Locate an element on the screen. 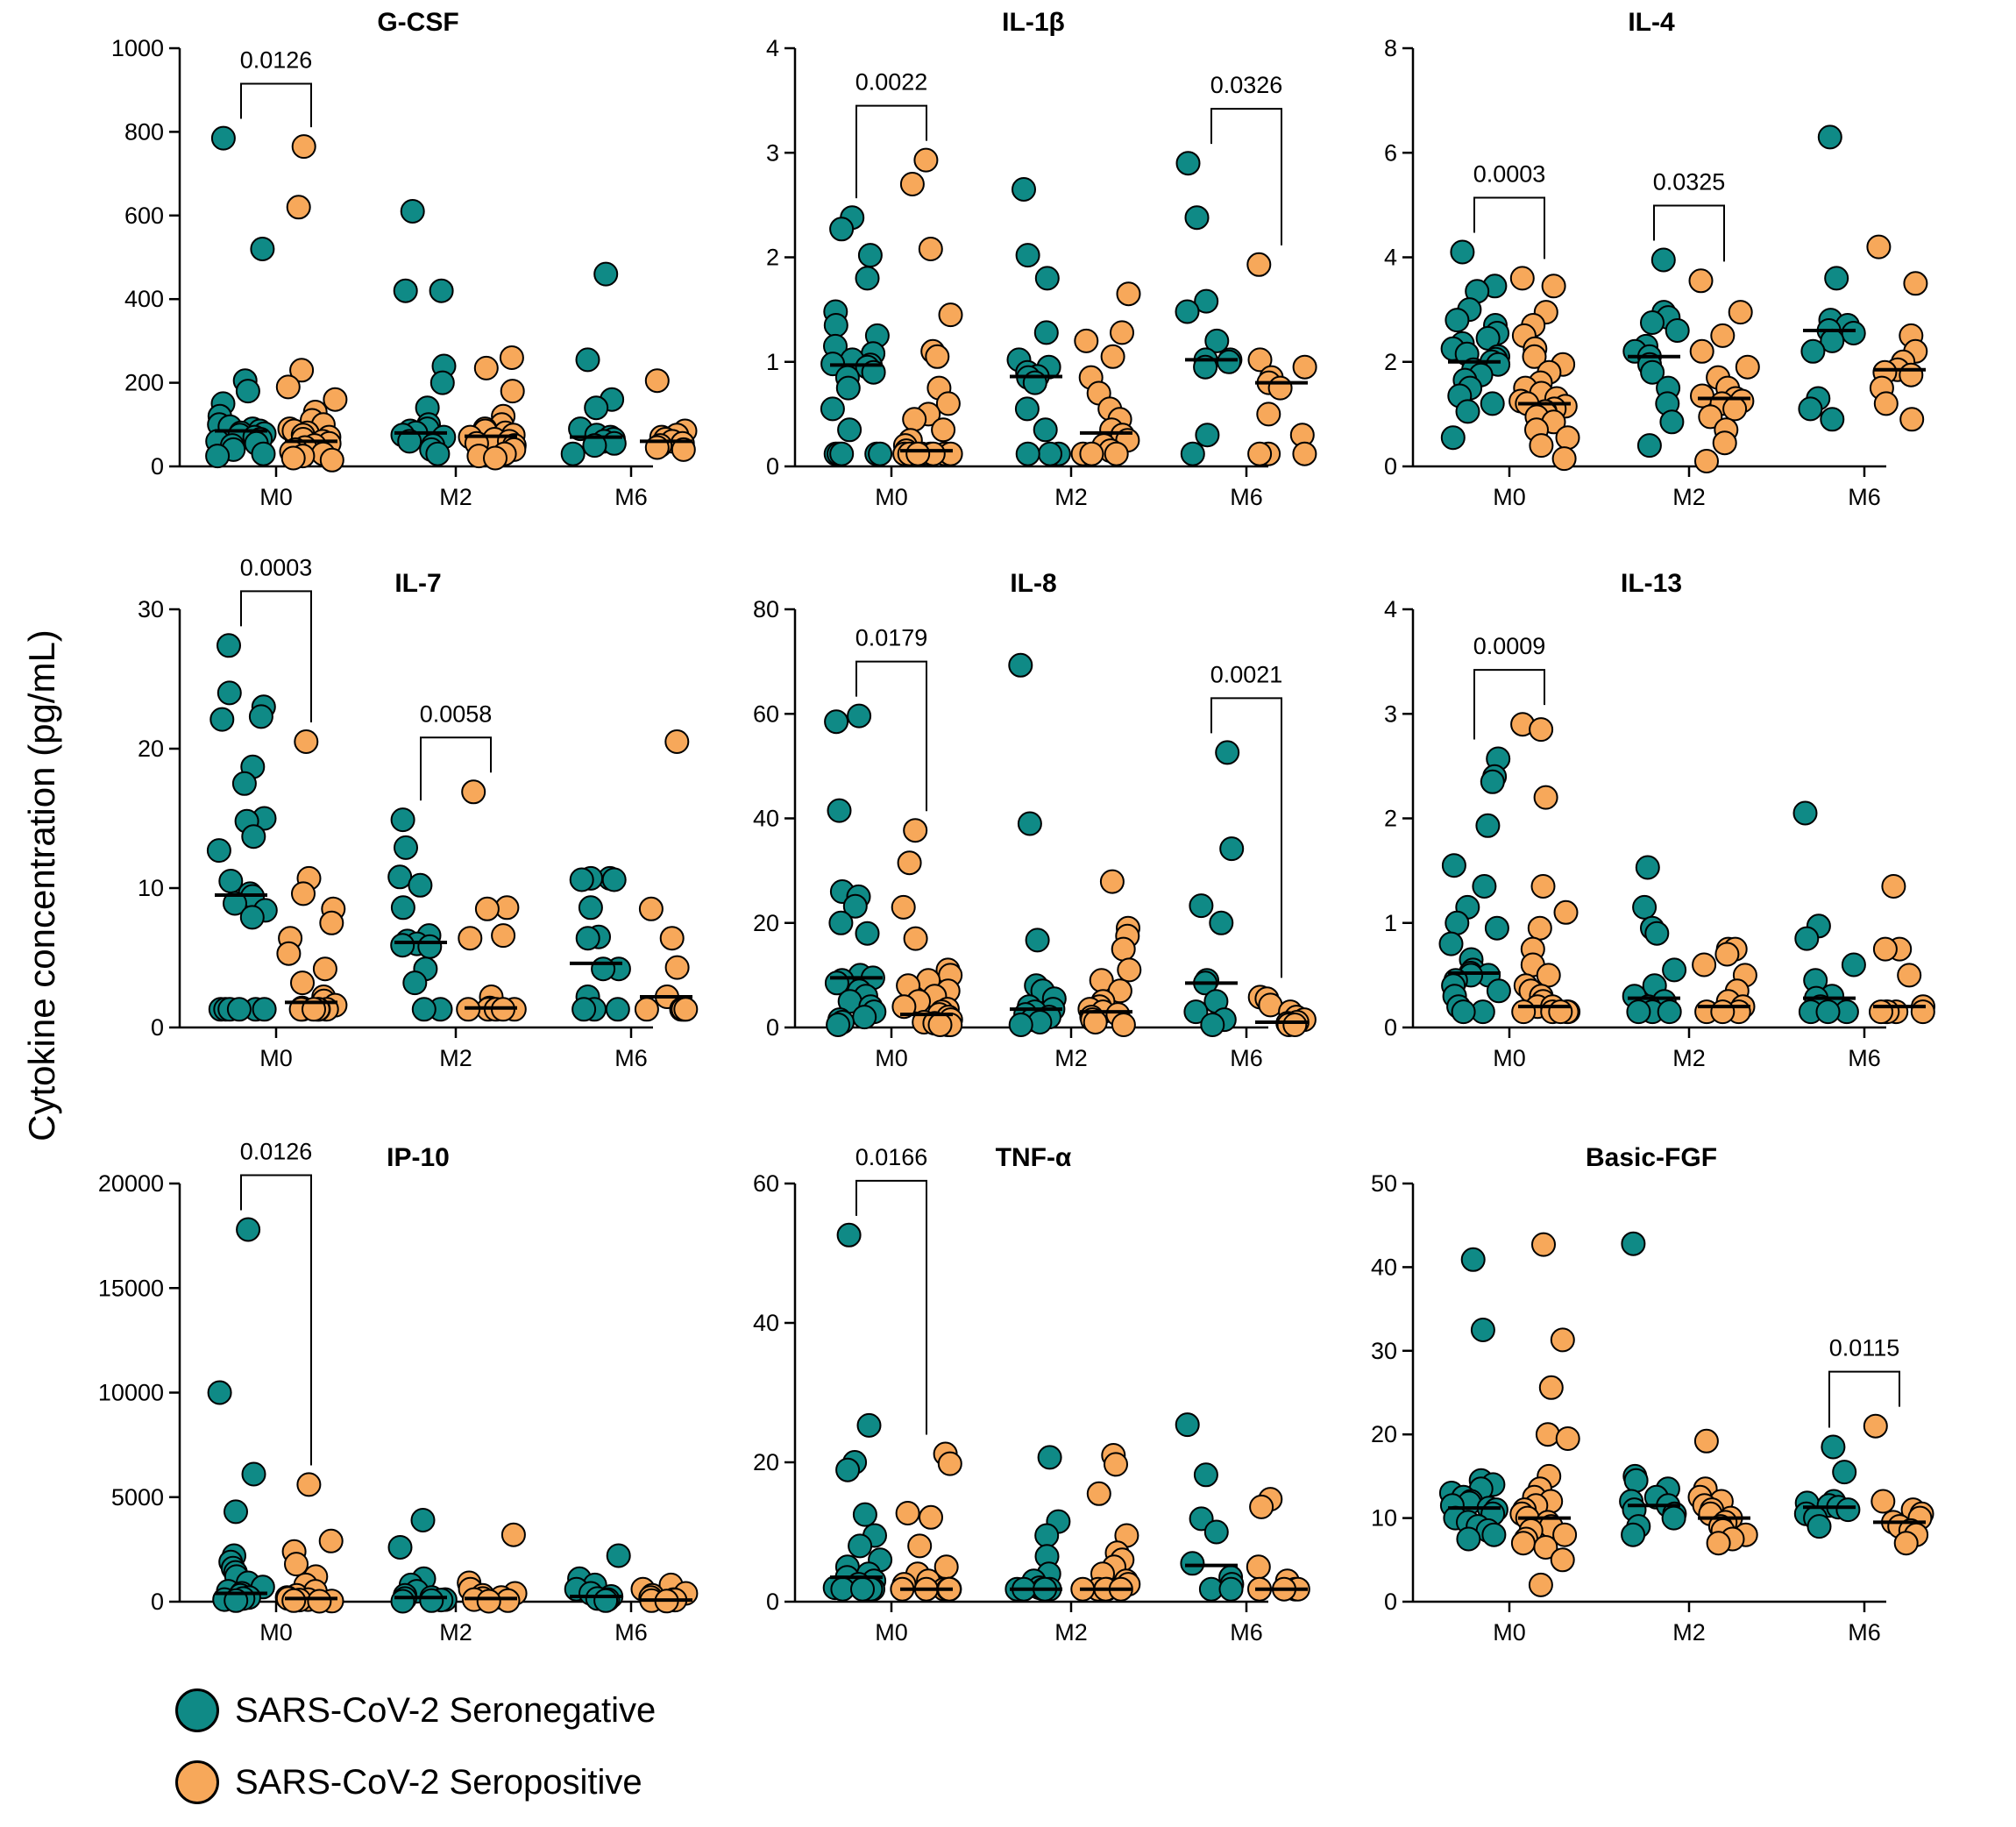 The image size is (2016, 1827). p-value-label: 0.0166 is located at coordinates (891, 1157).